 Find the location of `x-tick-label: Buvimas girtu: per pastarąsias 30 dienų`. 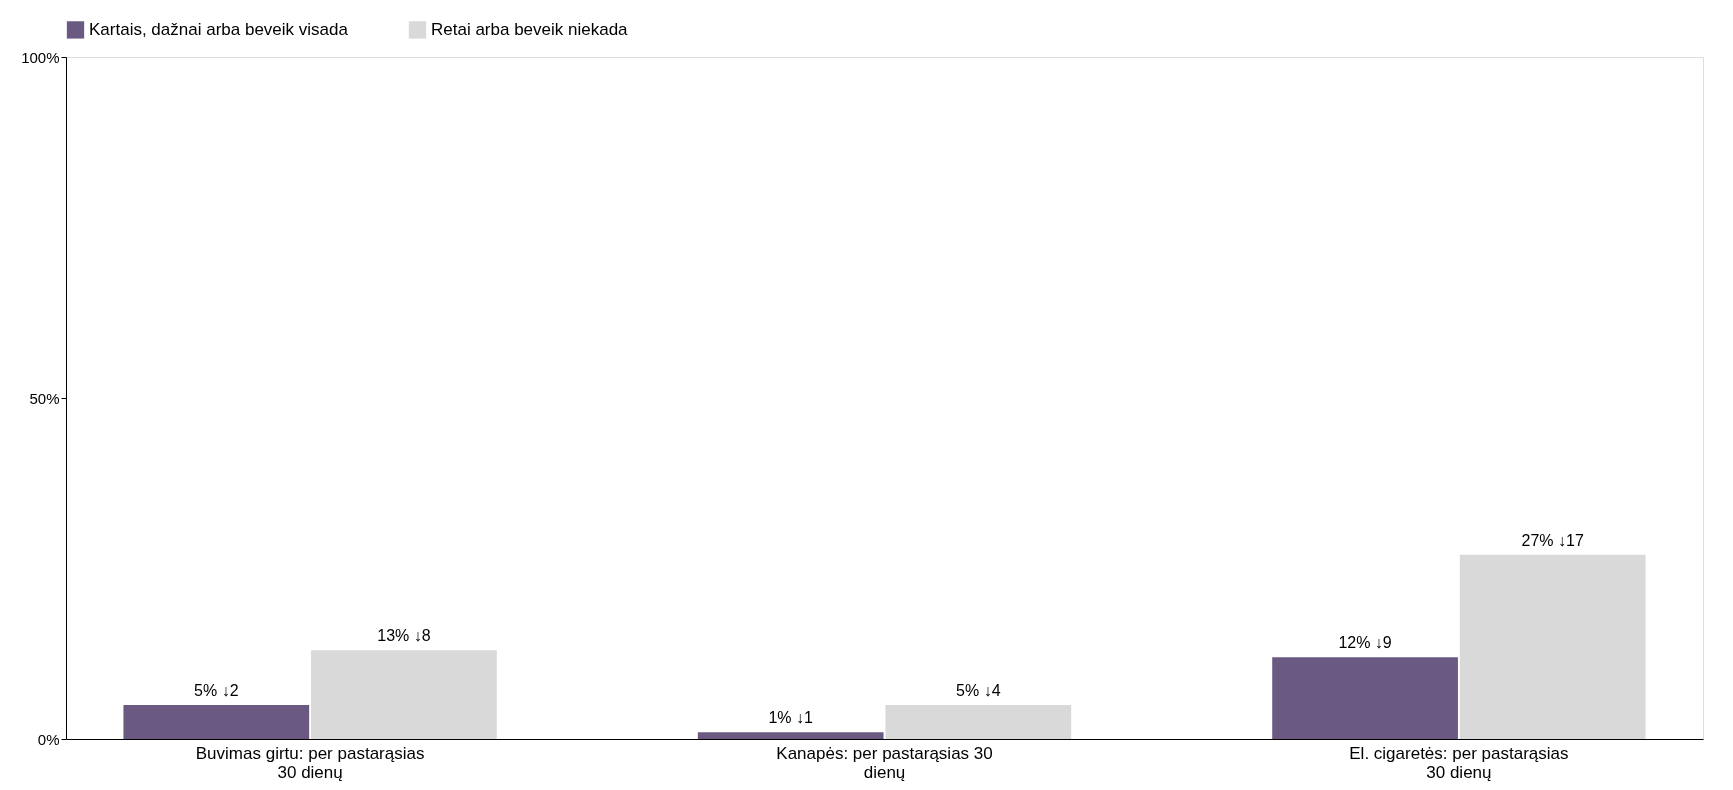

x-tick-label: Buvimas girtu: per pastarąsias 30 dienų is located at coordinates (310, 762).